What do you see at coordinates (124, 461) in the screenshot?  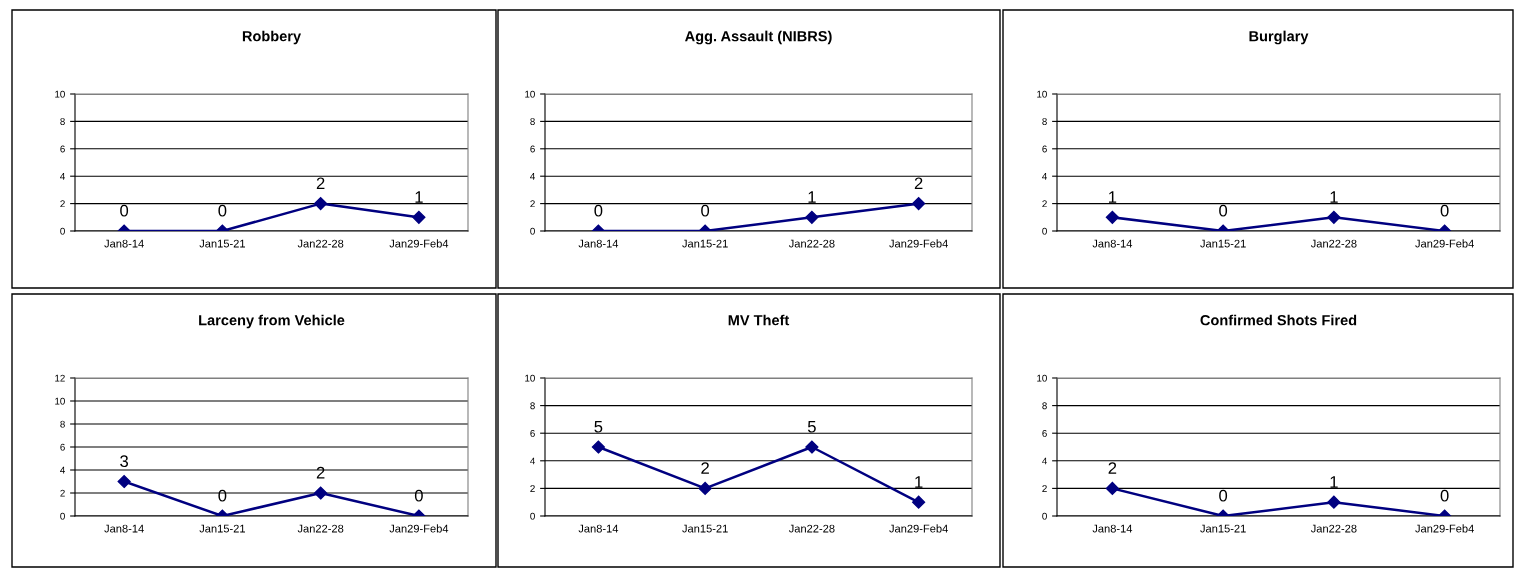 I see `data-label: 3` at bounding box center [124, 461].